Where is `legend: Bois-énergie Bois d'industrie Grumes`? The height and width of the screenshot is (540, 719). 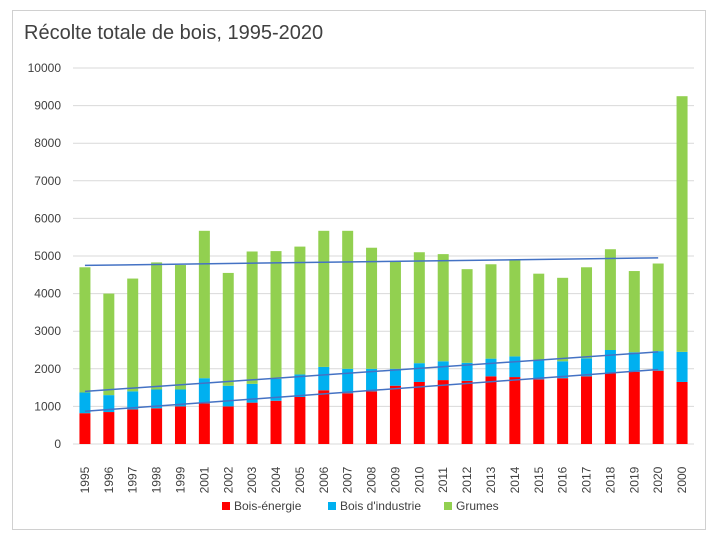
legend: Bois-énergie Bois d'industrie Grumes is located at coordinates (360, 506).